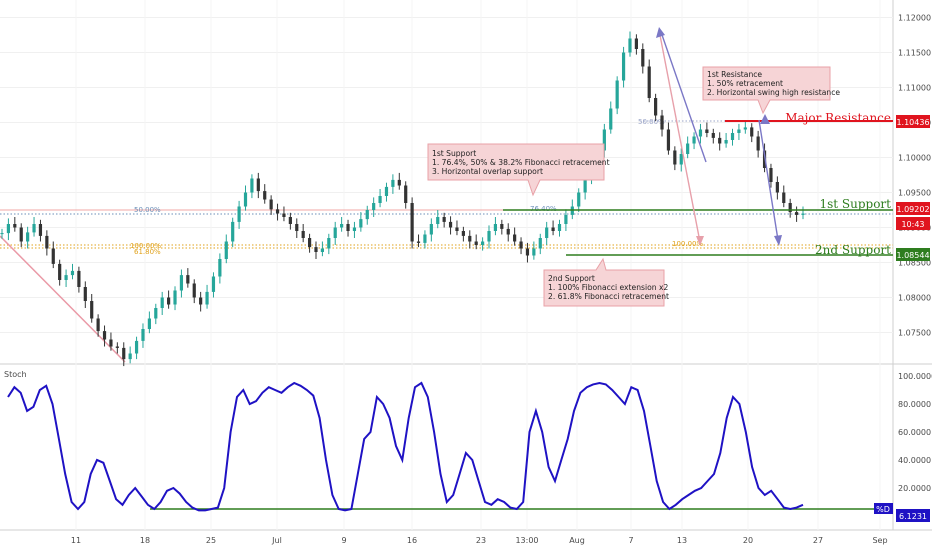 This screenshot has width=932, height=550. What do you see at coordinates (145, 246) in the screenshot?
I see `fib-label-100: 100.00%` at bounding box center [145, 246].